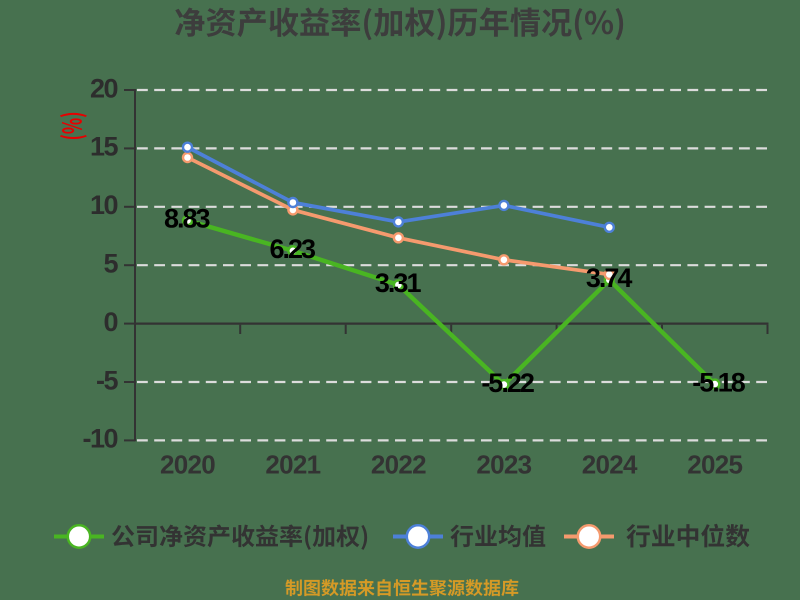 The width and height of the screenshot is (800, 600). What do you see at coordinates (609, 278) in the screenshot?
I see `svg-text: 3.74` at bounding box center [609, 278].